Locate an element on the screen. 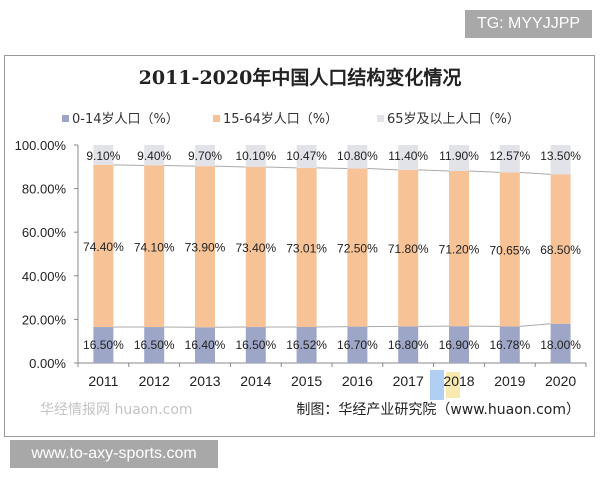 Image resolution: width=600 pixels, height=480 pixels. data-label: 18.00% is located at coordinates (560, 345).